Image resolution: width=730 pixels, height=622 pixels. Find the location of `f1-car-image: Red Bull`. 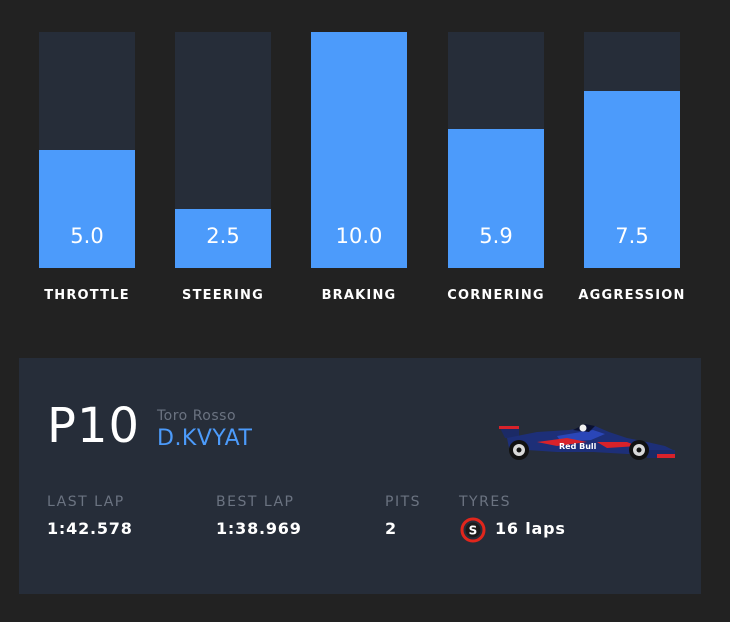

f1-car-image: Red Bull is located at coordinates (587, 442).